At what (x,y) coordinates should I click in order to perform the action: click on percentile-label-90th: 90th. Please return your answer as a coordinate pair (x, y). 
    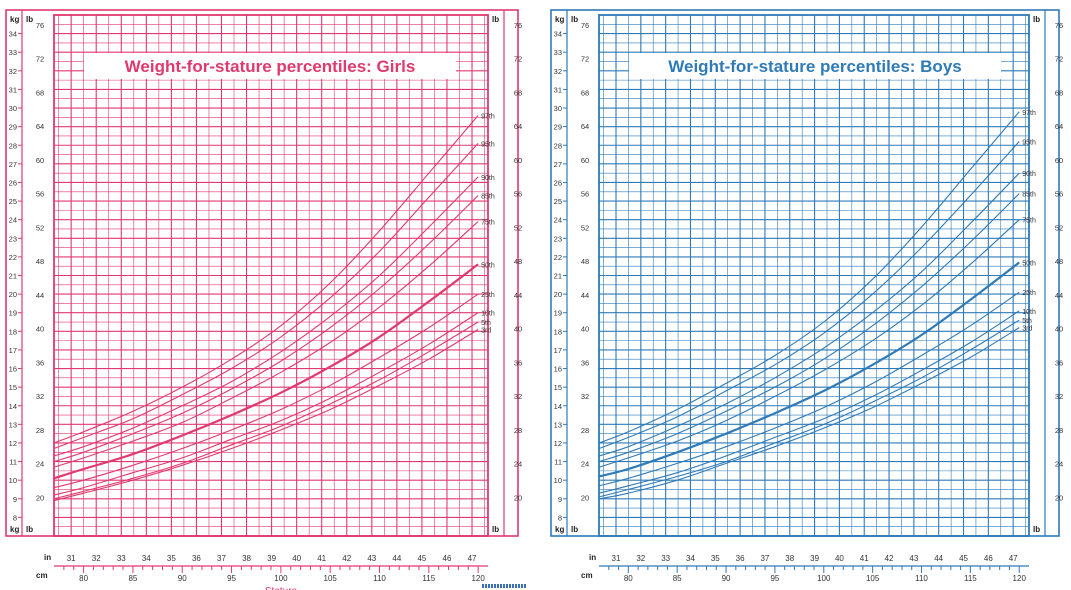
    Looking at the image, I should click on (1029, 174).